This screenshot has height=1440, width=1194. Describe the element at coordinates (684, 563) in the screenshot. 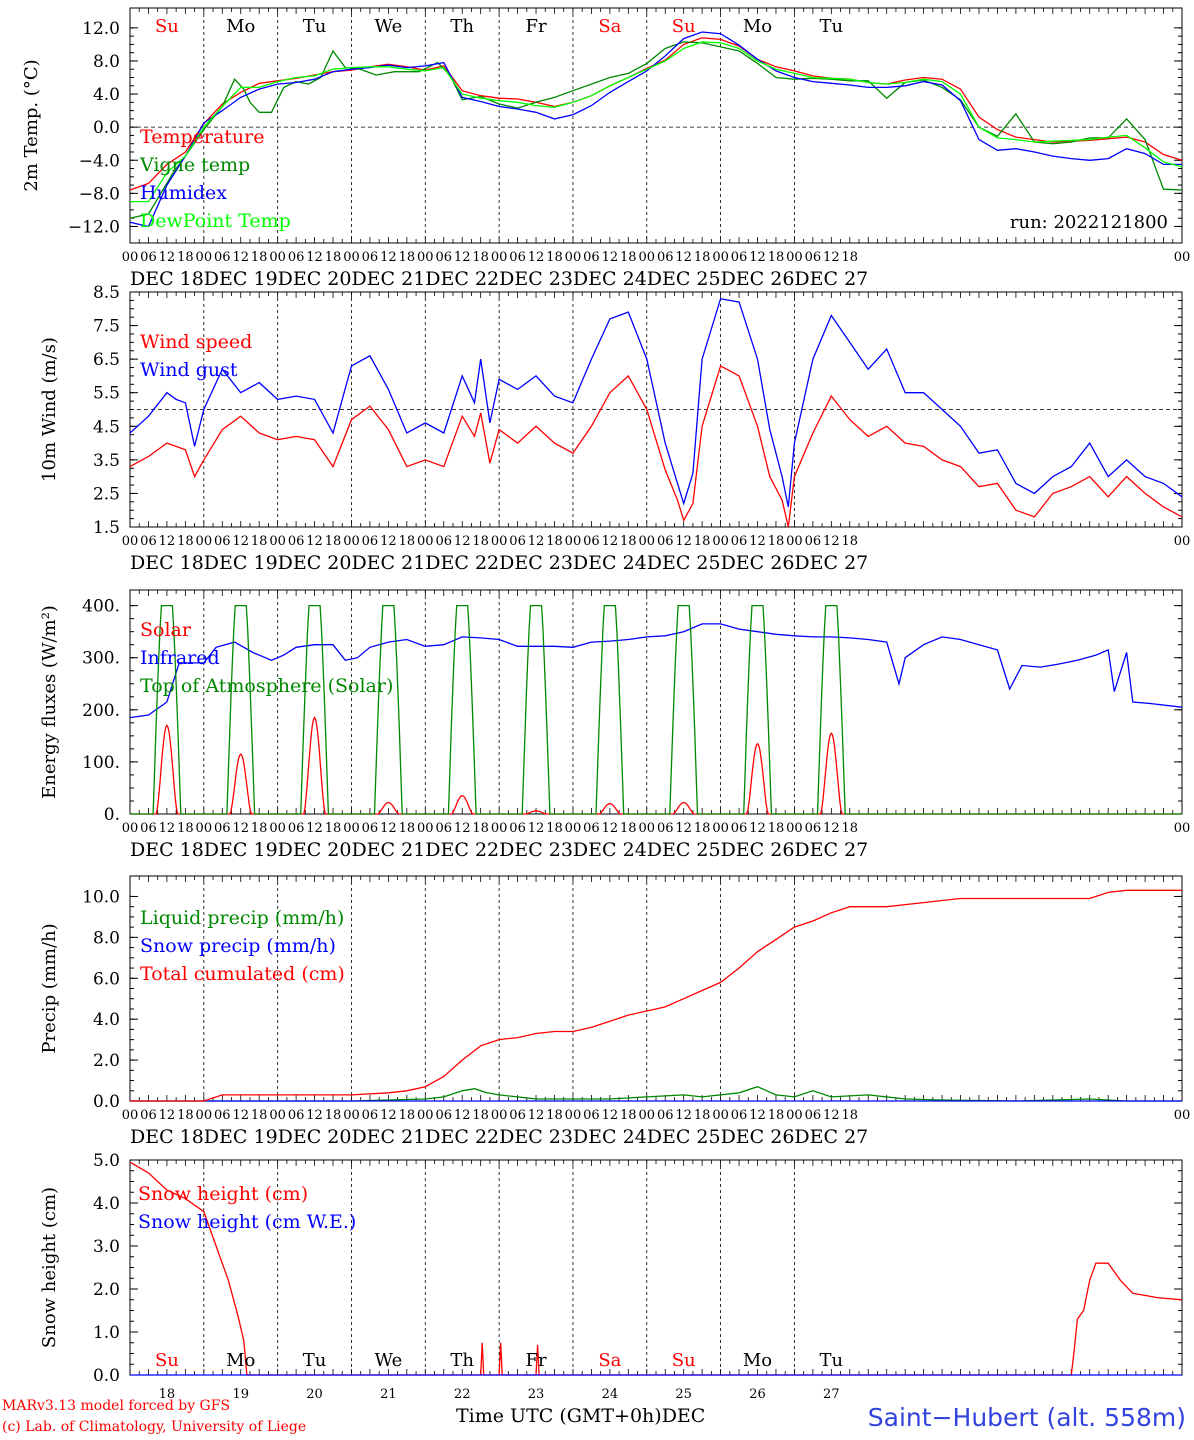

I see `date-label: DEC 25` at that location.